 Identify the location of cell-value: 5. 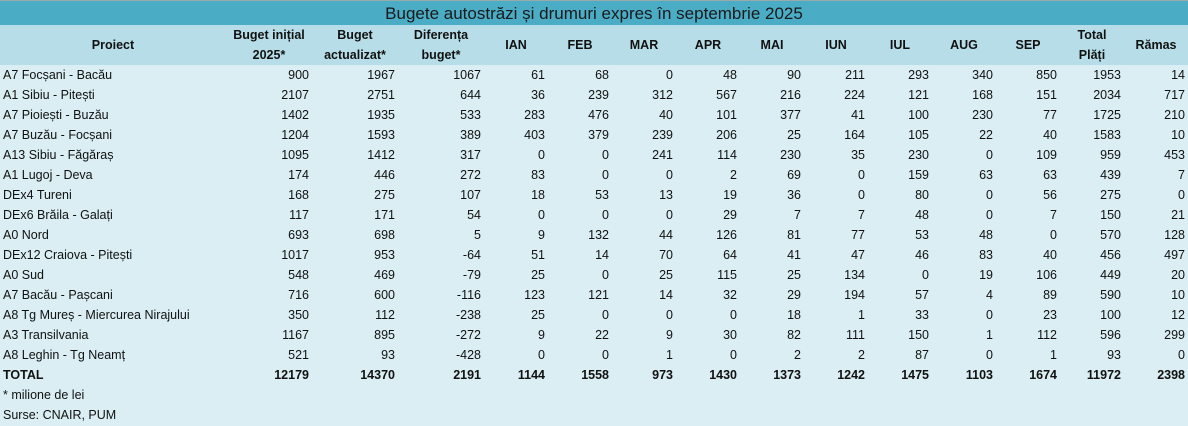
(477, 235).